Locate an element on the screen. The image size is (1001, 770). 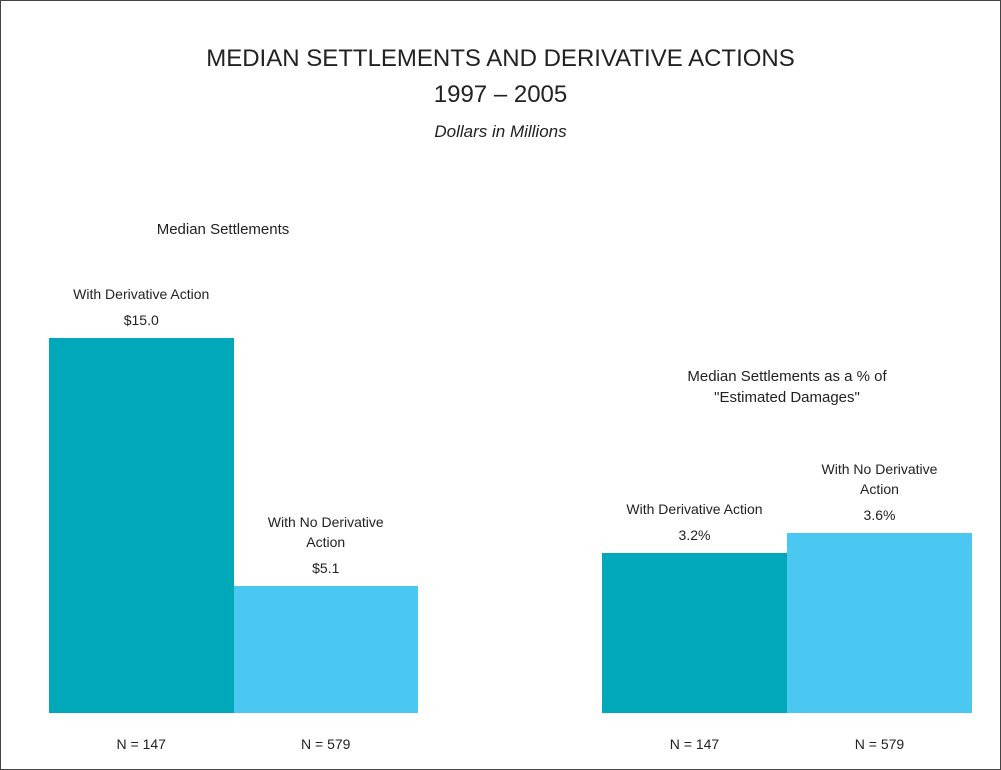
chart-title: Median Settlements is located at coordinates (223, 229).